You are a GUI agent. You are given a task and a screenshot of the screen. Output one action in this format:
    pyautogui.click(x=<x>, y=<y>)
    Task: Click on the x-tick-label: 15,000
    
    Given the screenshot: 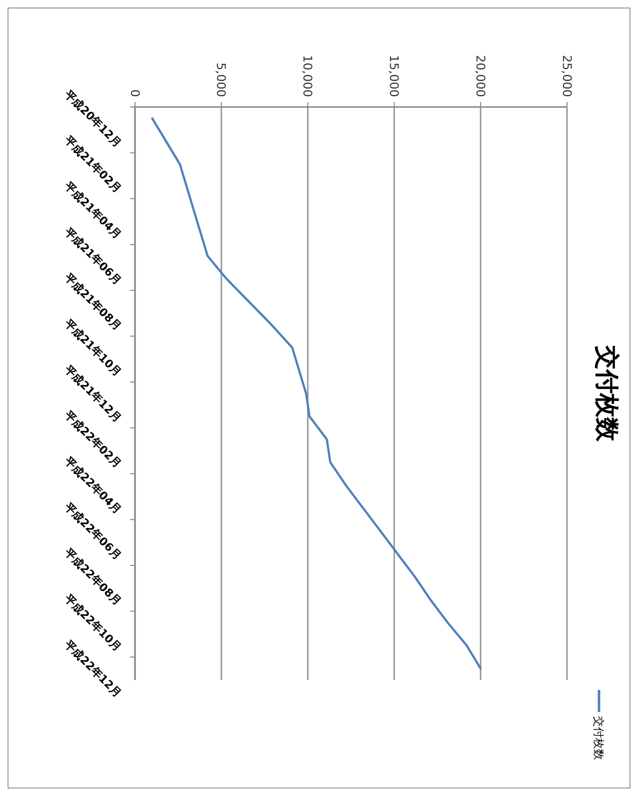 What is the action you would take?
    pyautogui.click(x=394, y=76)
    